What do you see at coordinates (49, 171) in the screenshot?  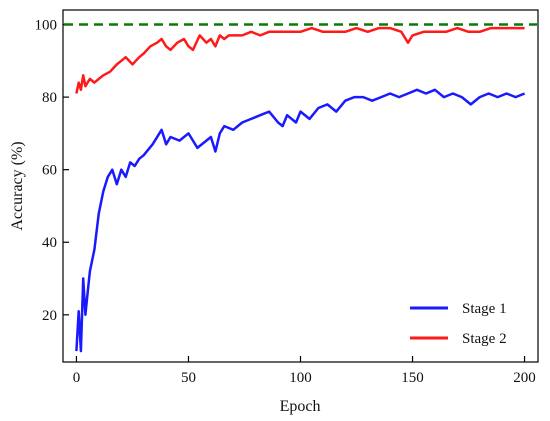 I see `y-tick-label-60: 60` at bounding box center [49, 171].